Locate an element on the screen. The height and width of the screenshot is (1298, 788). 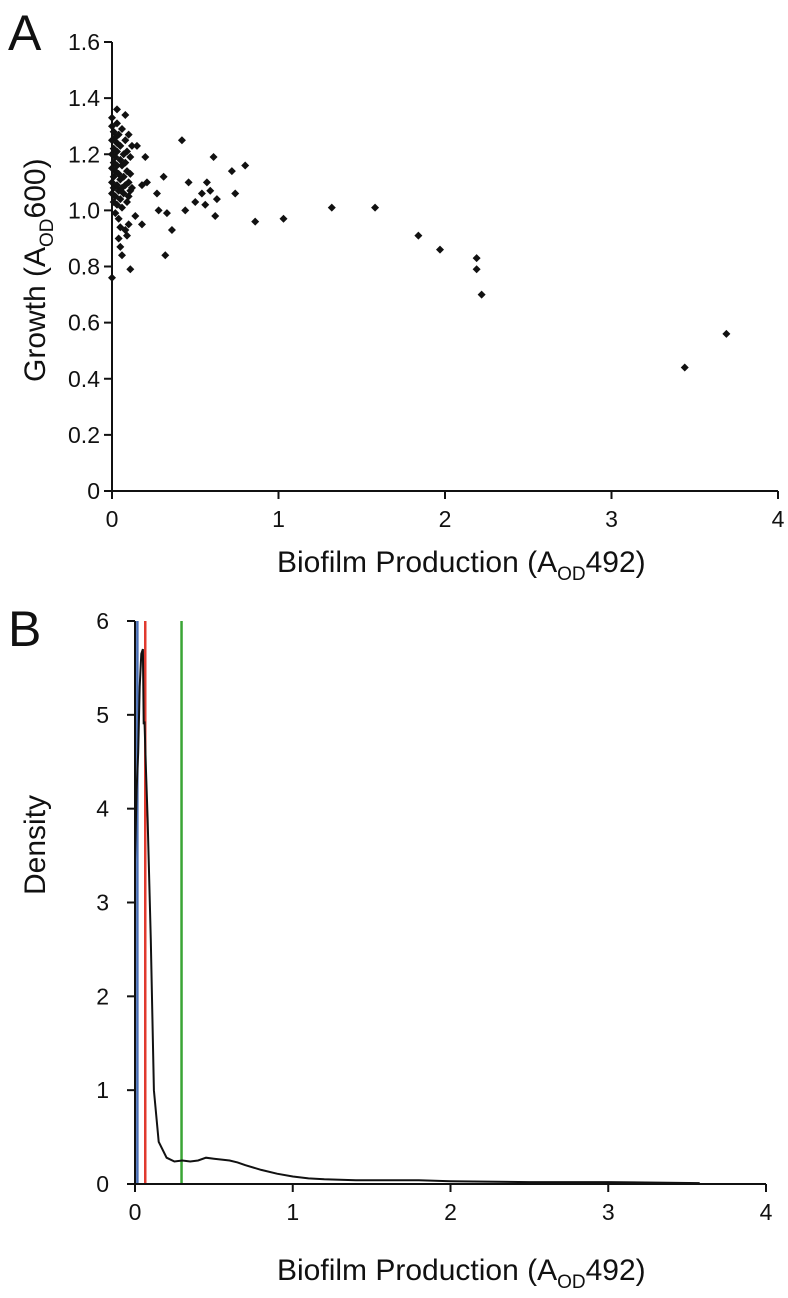
y-tick-label: 3 is located at coordinates (102, 903).